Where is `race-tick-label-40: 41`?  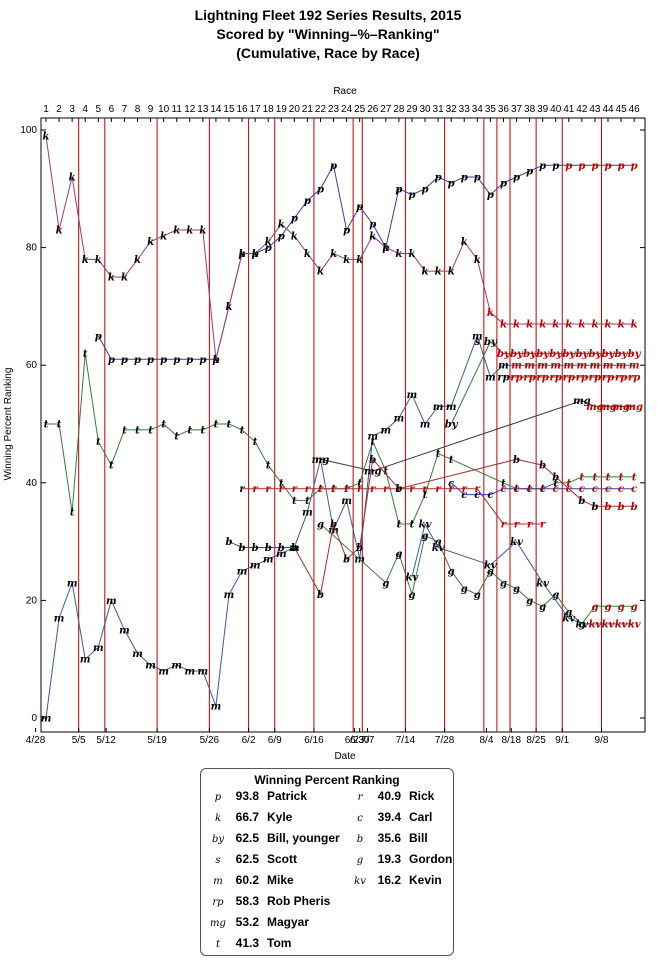 race-tick-label-40: 41 is located at coordinates (569, 109).